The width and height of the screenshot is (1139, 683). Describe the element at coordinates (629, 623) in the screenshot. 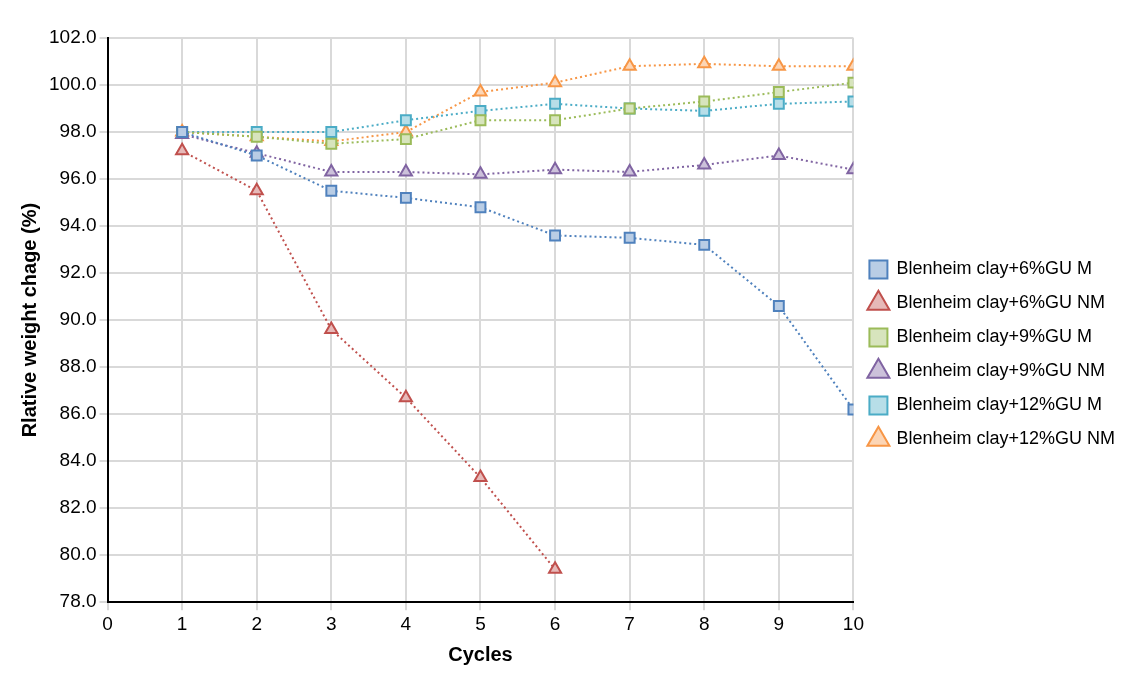

I see `x-tick-label: 7` at that location.